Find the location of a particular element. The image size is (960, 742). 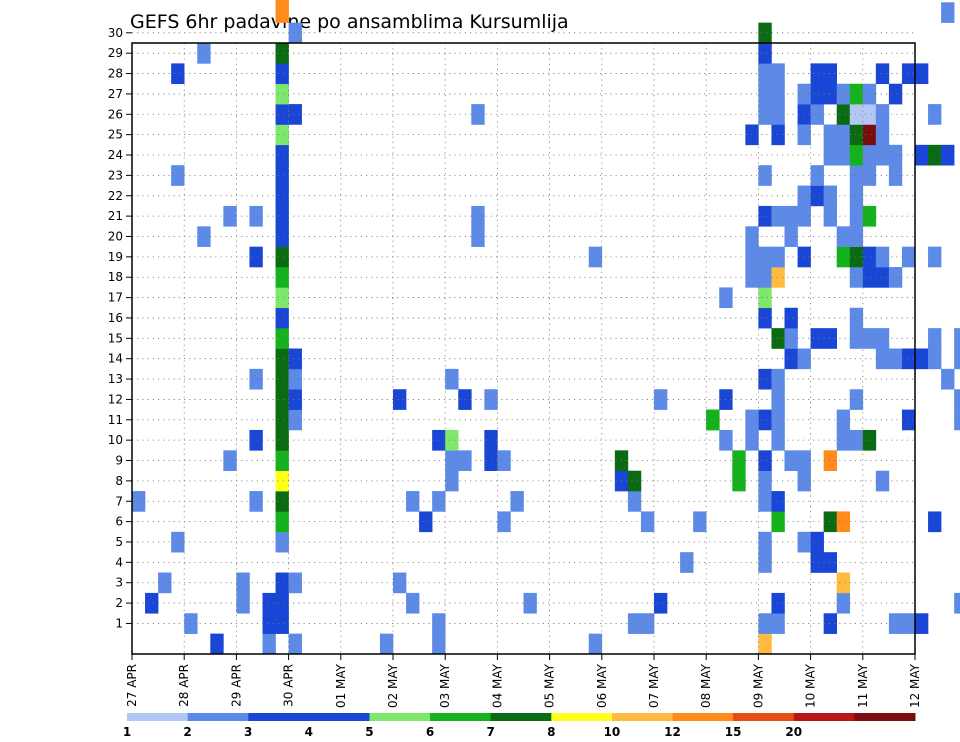

x-tick-label: 11 MAY is located at coordinates (863, 685).